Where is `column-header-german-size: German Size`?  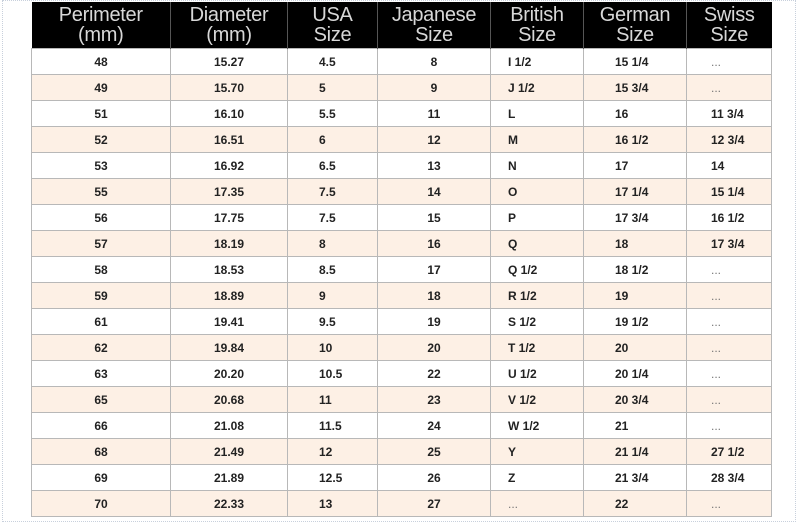 column-header-german-size: German Size is located at coordinates (635, 25).